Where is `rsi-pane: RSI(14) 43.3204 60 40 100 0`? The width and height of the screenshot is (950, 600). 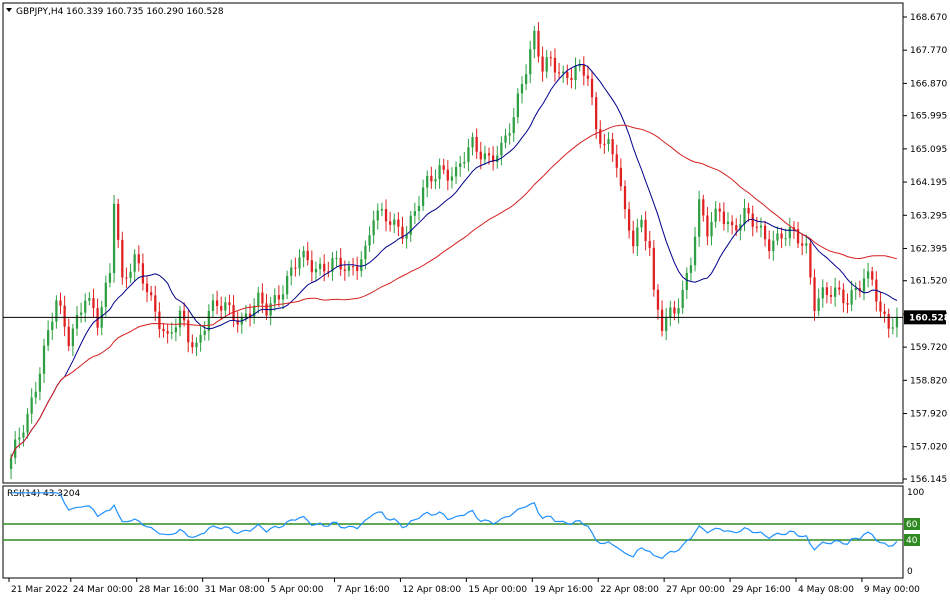 rsi-pane: RSI(14) 43.3204 60 40 100 0 is located at coordinates (463, 532).